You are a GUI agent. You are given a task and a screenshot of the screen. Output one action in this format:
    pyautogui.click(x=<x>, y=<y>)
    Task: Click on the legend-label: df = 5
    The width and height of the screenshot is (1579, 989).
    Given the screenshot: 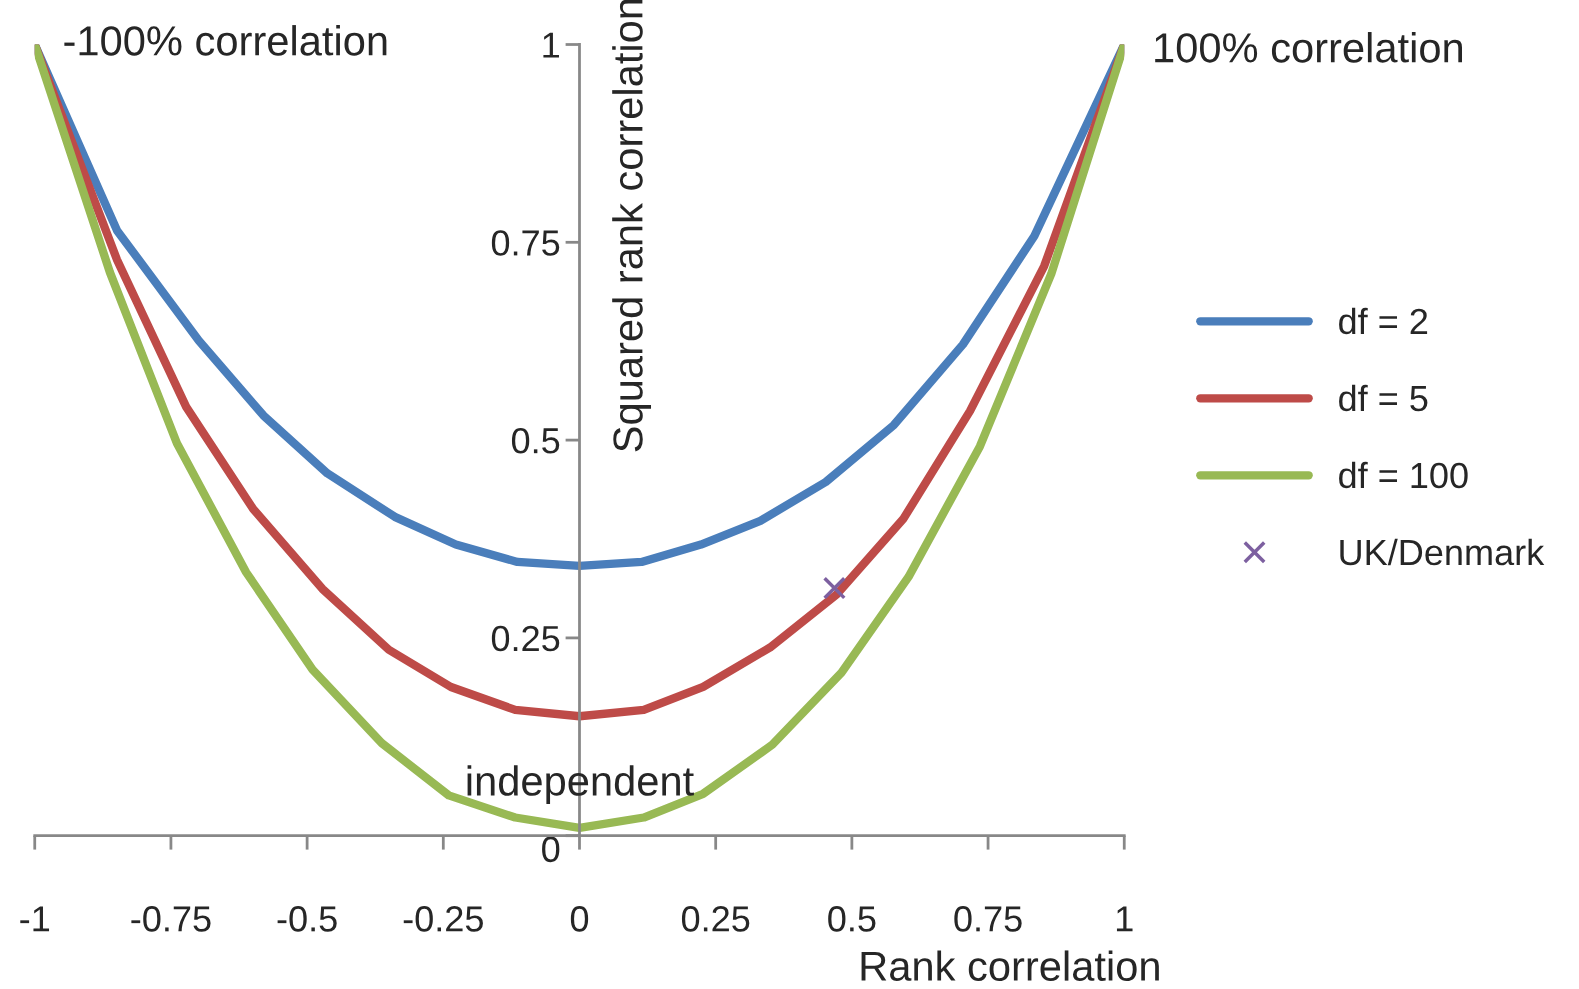 What is the action you would take?
    pyautogui.click(x=1383, y=398)
    